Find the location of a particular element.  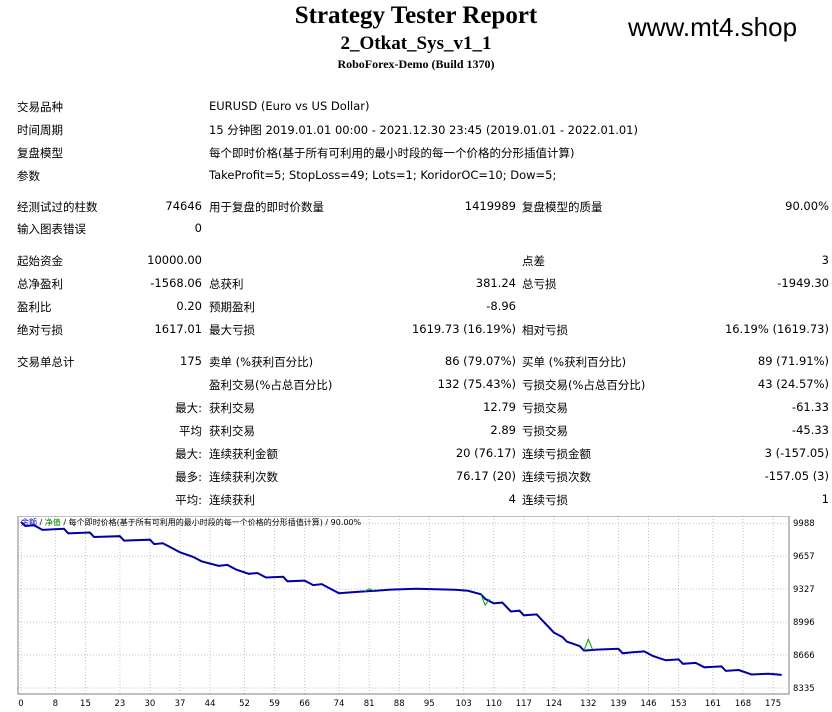

gross-profit-label: 总获利 is located at coordinates (226, 284).